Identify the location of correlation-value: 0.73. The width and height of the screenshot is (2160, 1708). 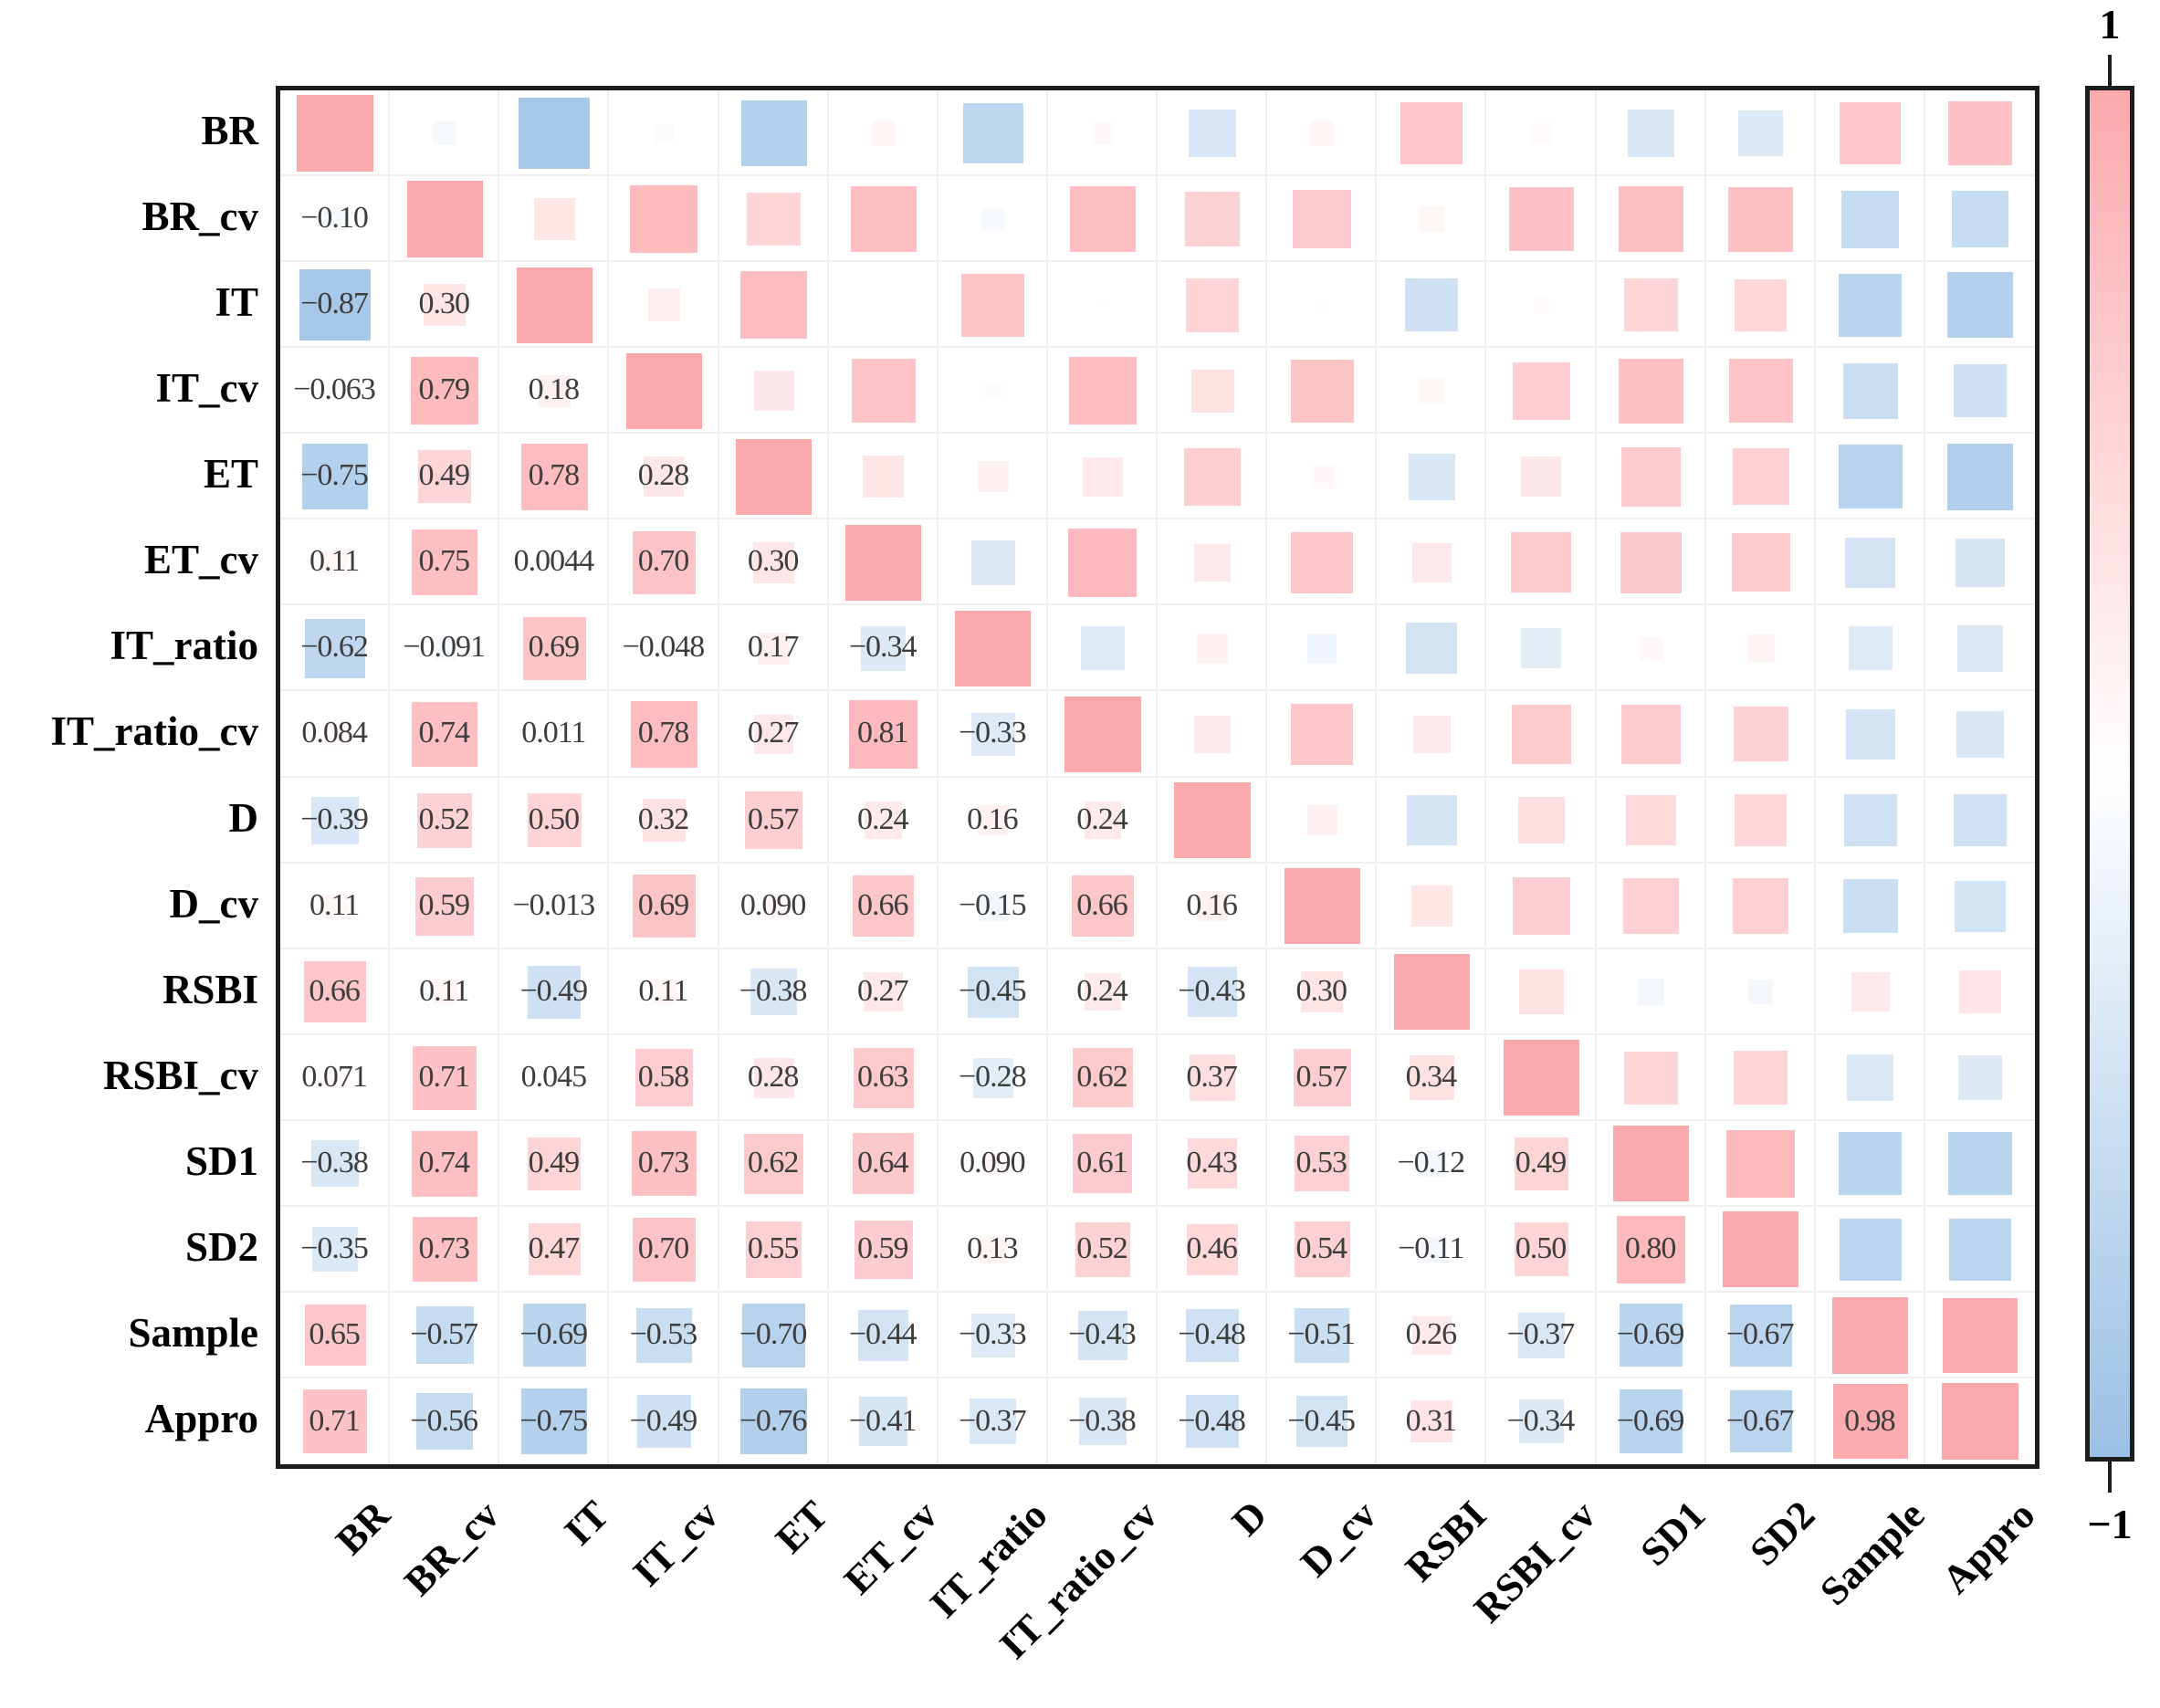
(663, 1162).